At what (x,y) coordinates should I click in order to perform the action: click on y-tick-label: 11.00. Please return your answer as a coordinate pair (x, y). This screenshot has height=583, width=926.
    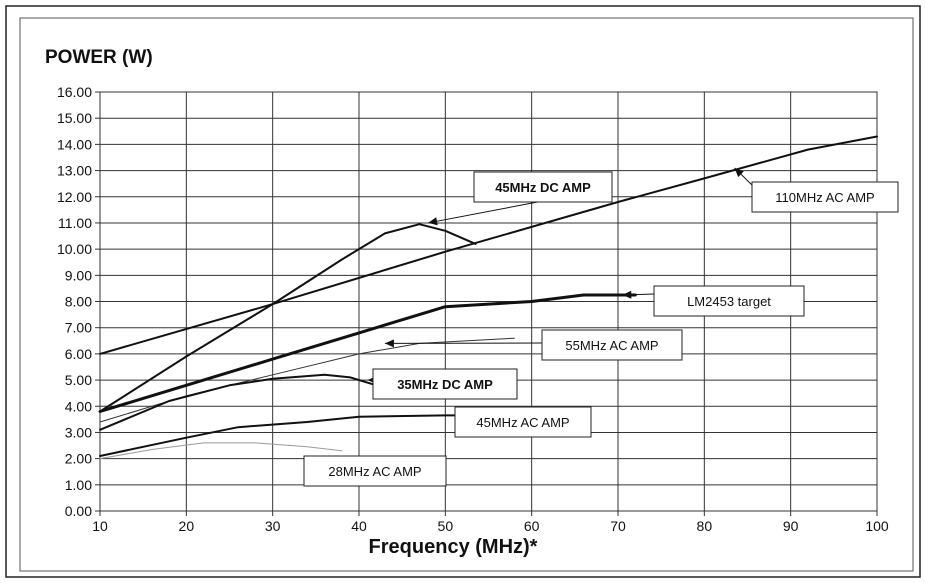
    Looking at the image, I should click on (75, 223).